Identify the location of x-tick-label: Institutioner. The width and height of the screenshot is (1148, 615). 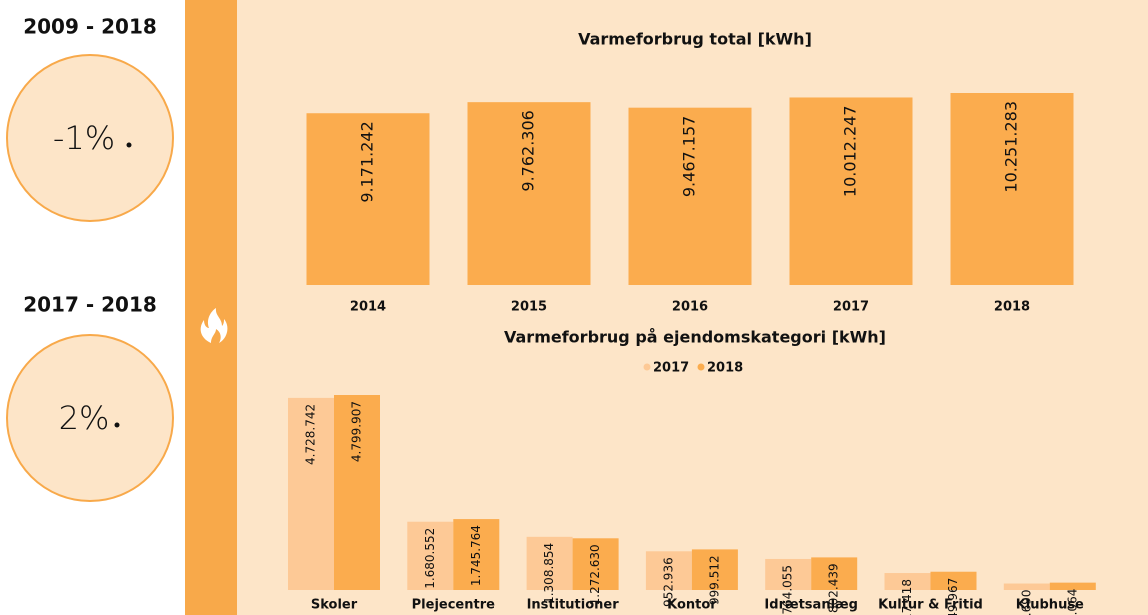
(573, 605).